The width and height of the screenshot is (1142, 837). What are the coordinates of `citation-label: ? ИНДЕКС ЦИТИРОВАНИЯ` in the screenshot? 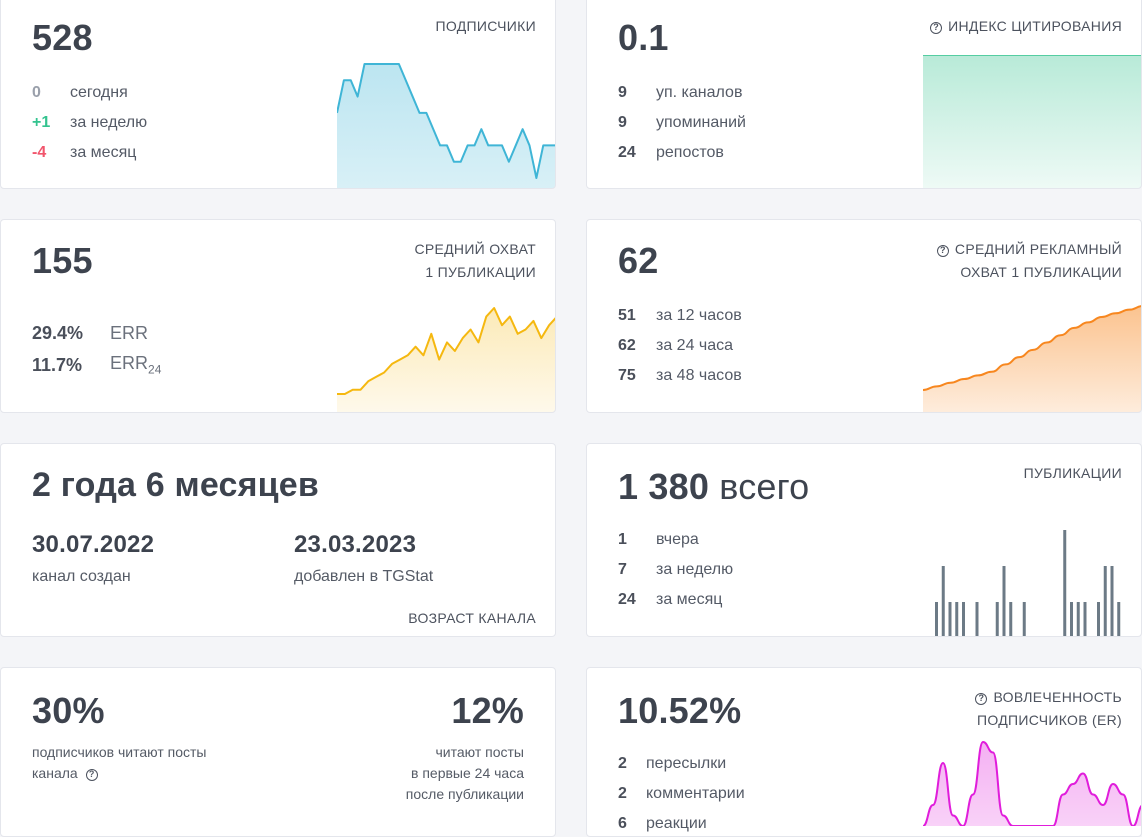 It's located at (1026, 26).